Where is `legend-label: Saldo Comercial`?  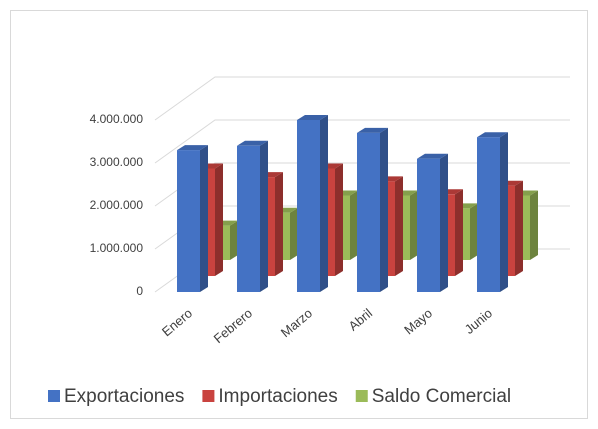 legend-label: Saldo Comercial is located at coordinates (441, 396).